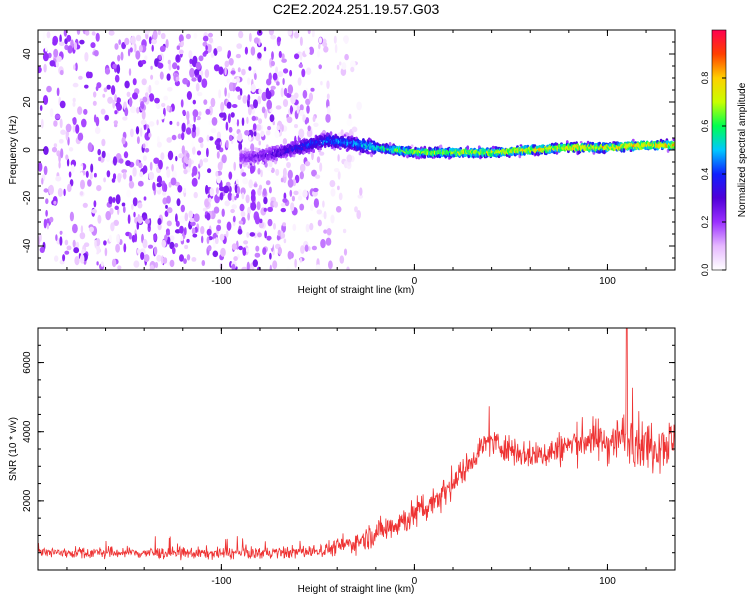 The image size is (750, 600). Describe the element at coordinates (719, 150) in the screenshot. I see `colorbar-frame` at that location.